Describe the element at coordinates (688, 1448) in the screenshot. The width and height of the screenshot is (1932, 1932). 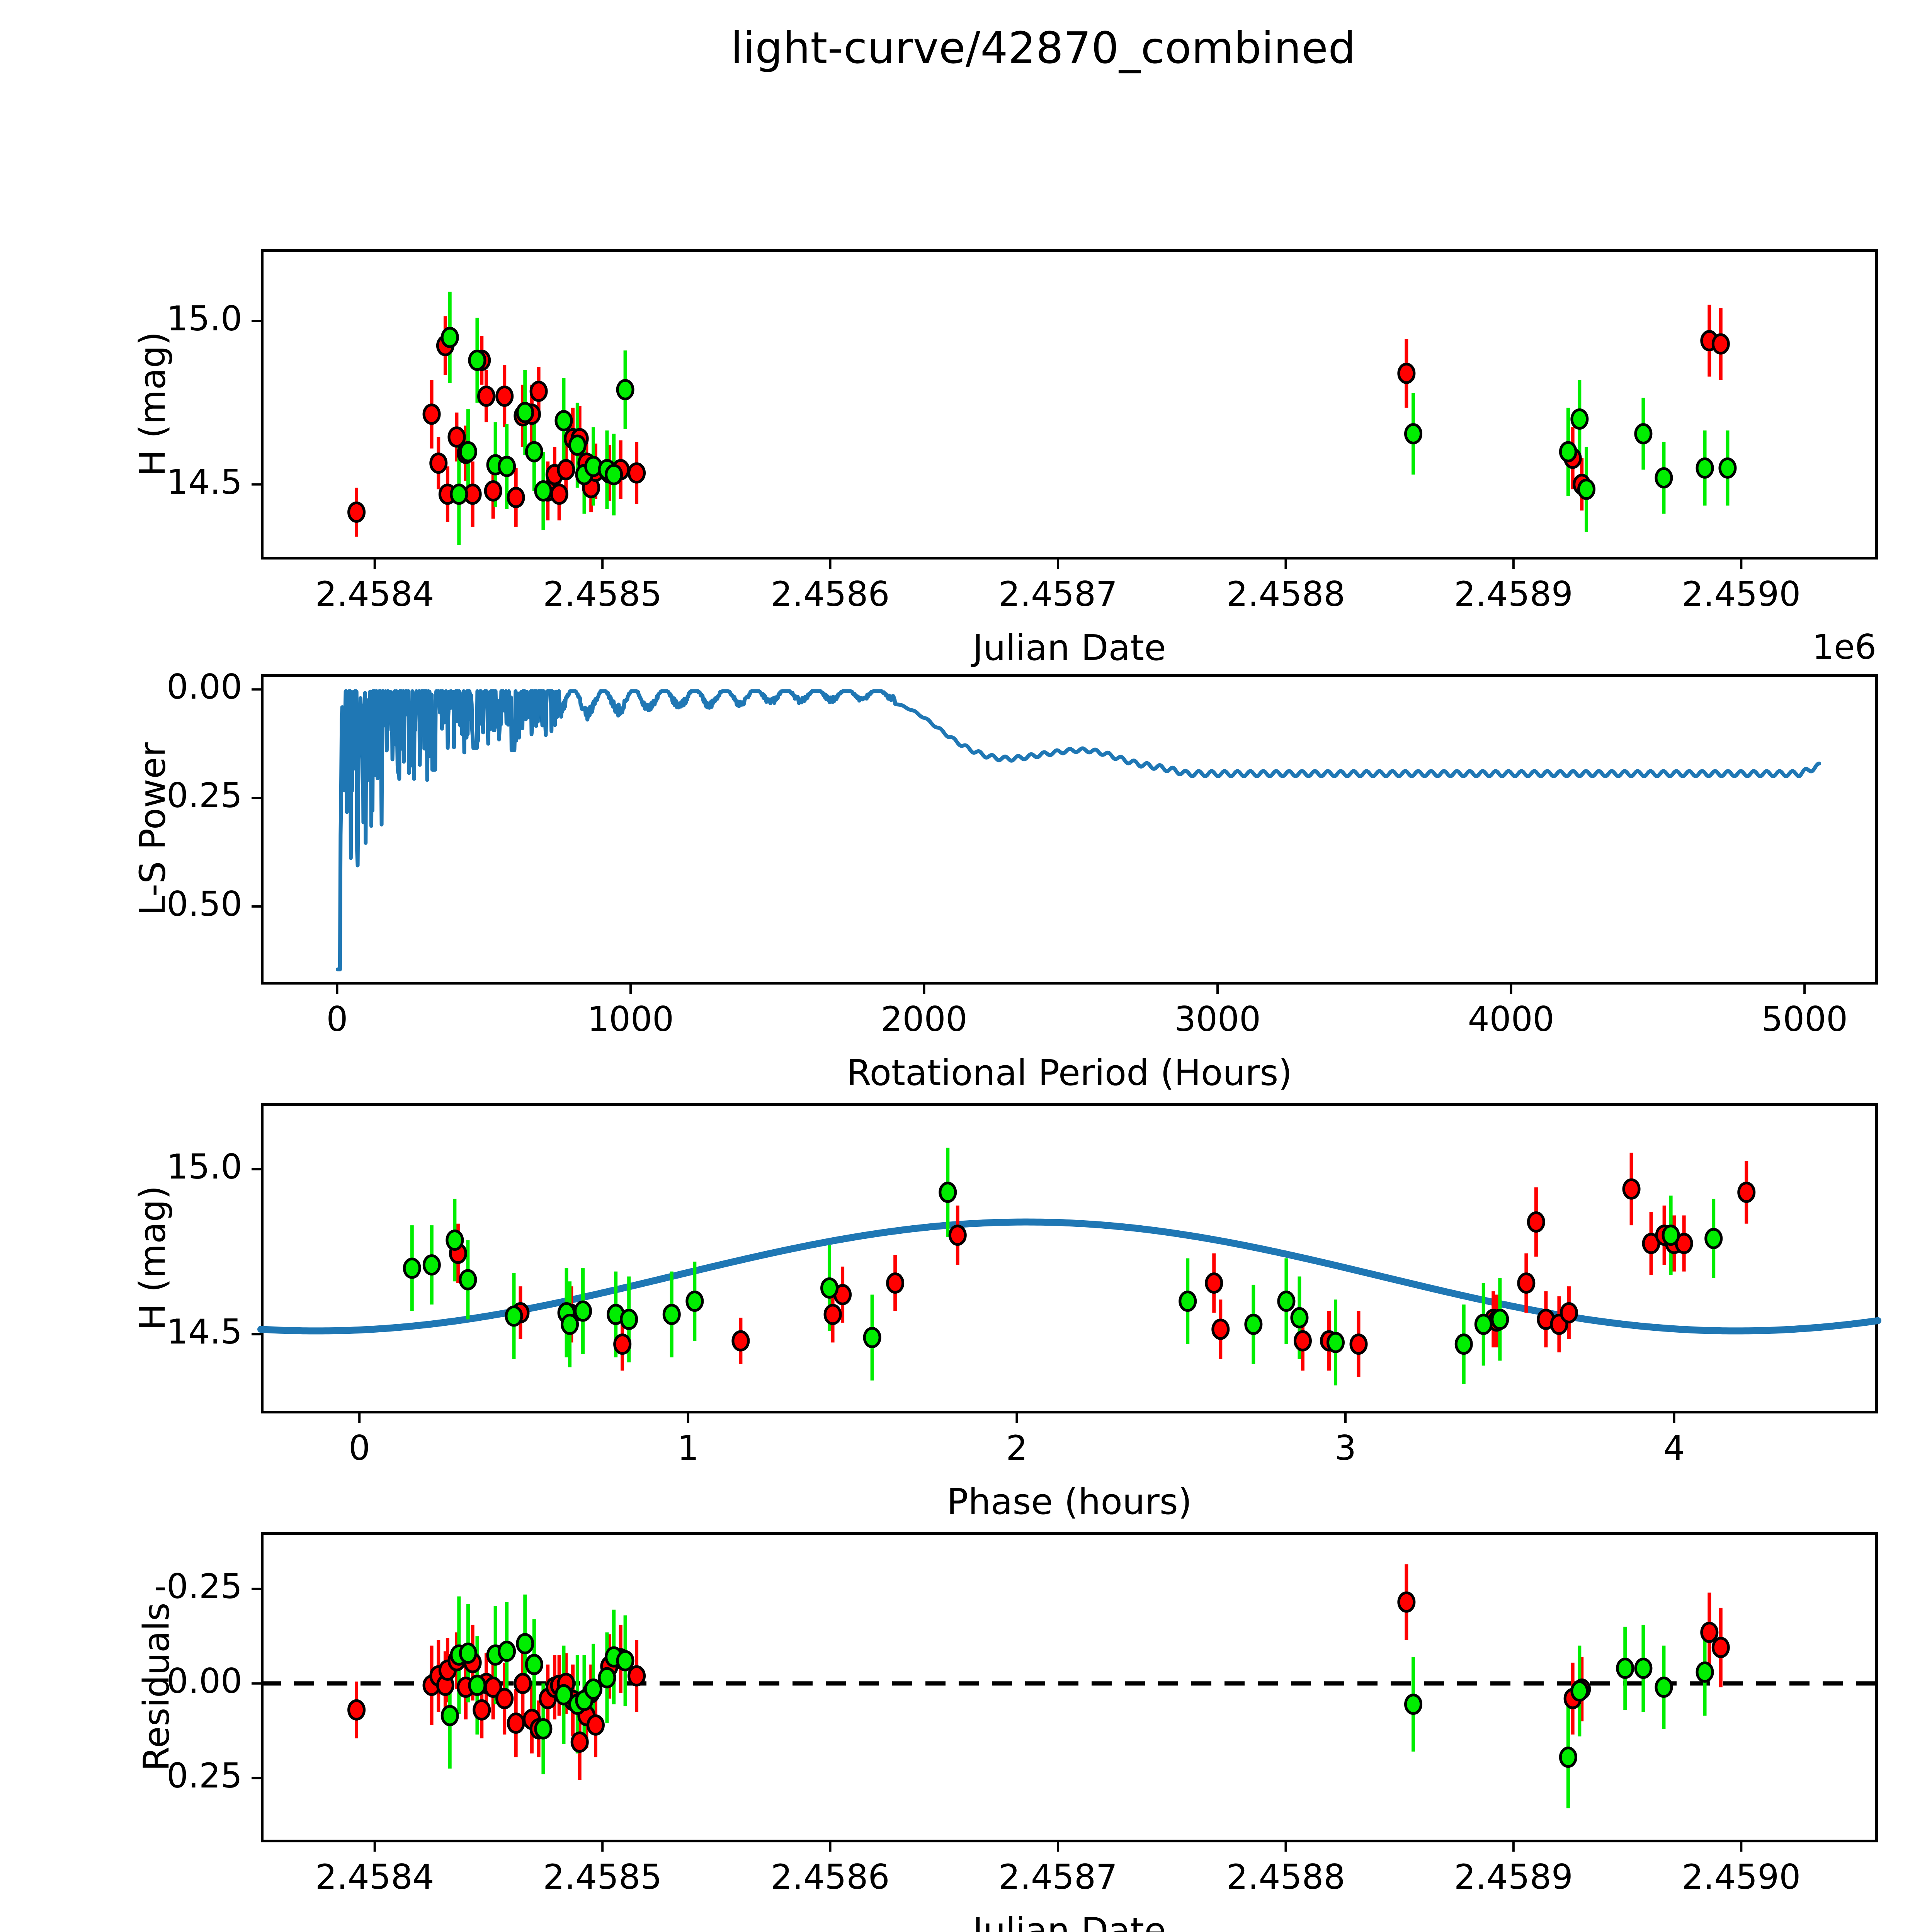
I see `x-tick-label: 1` at that location.